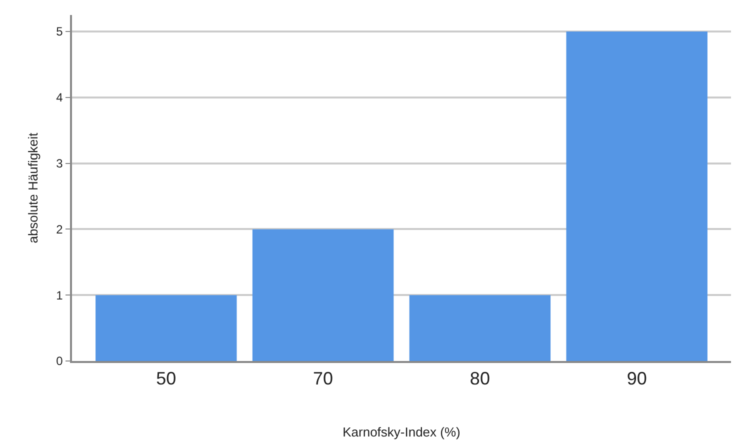 The height and width of the screenshot is (445, 739). Describe the element at coordinates (401, 432) in the screenshot. I see `x-axis-title: Karnofsky-Index (%)` at that location.